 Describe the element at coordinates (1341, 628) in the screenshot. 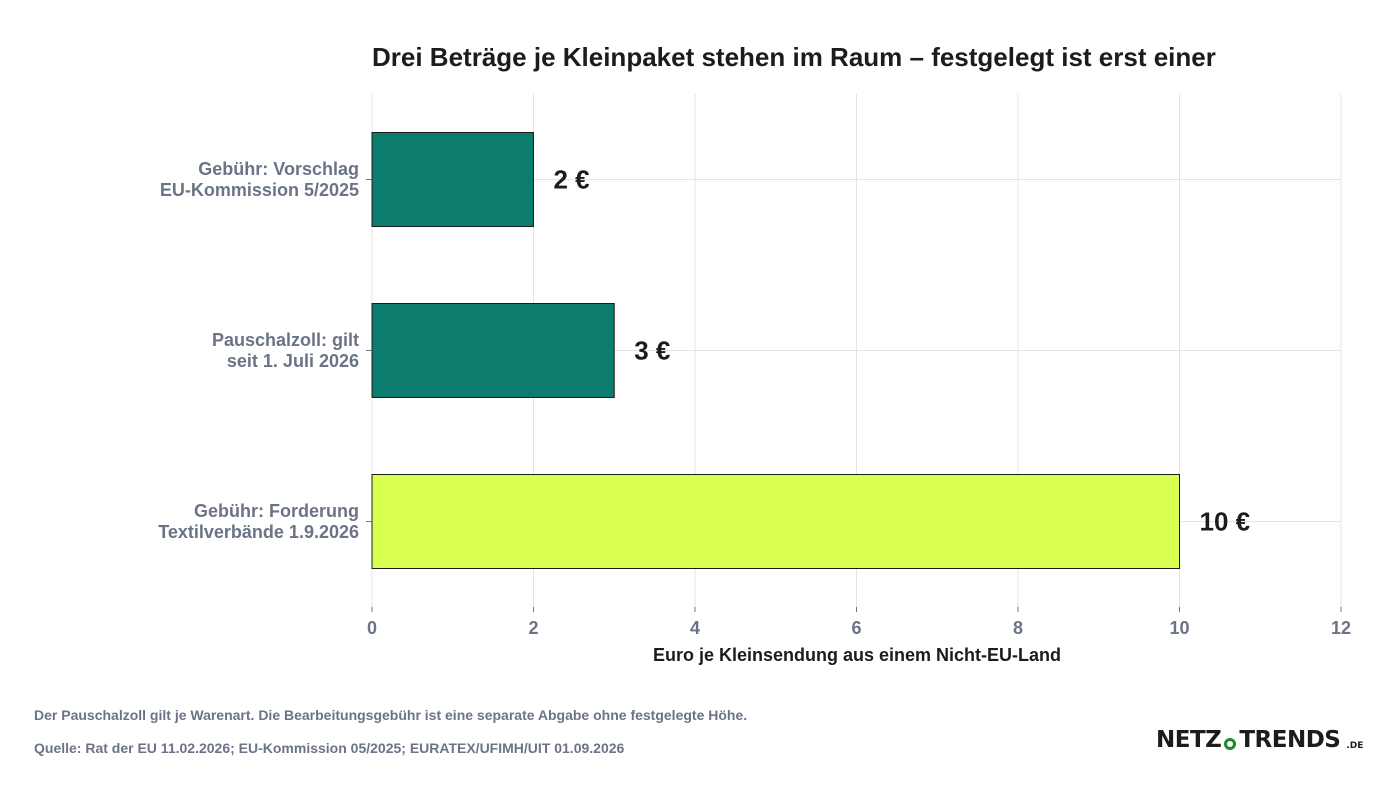

I see `x-tick-label: 12` at that location.